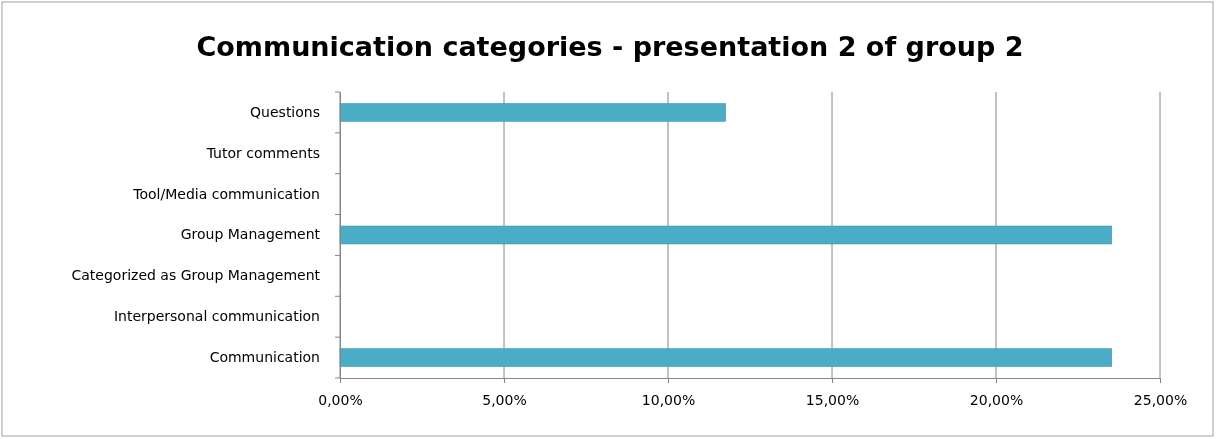 The image size is (1216, 439). I want to click on y-tick-label: Categorized as Group Management, so click(196, 275).